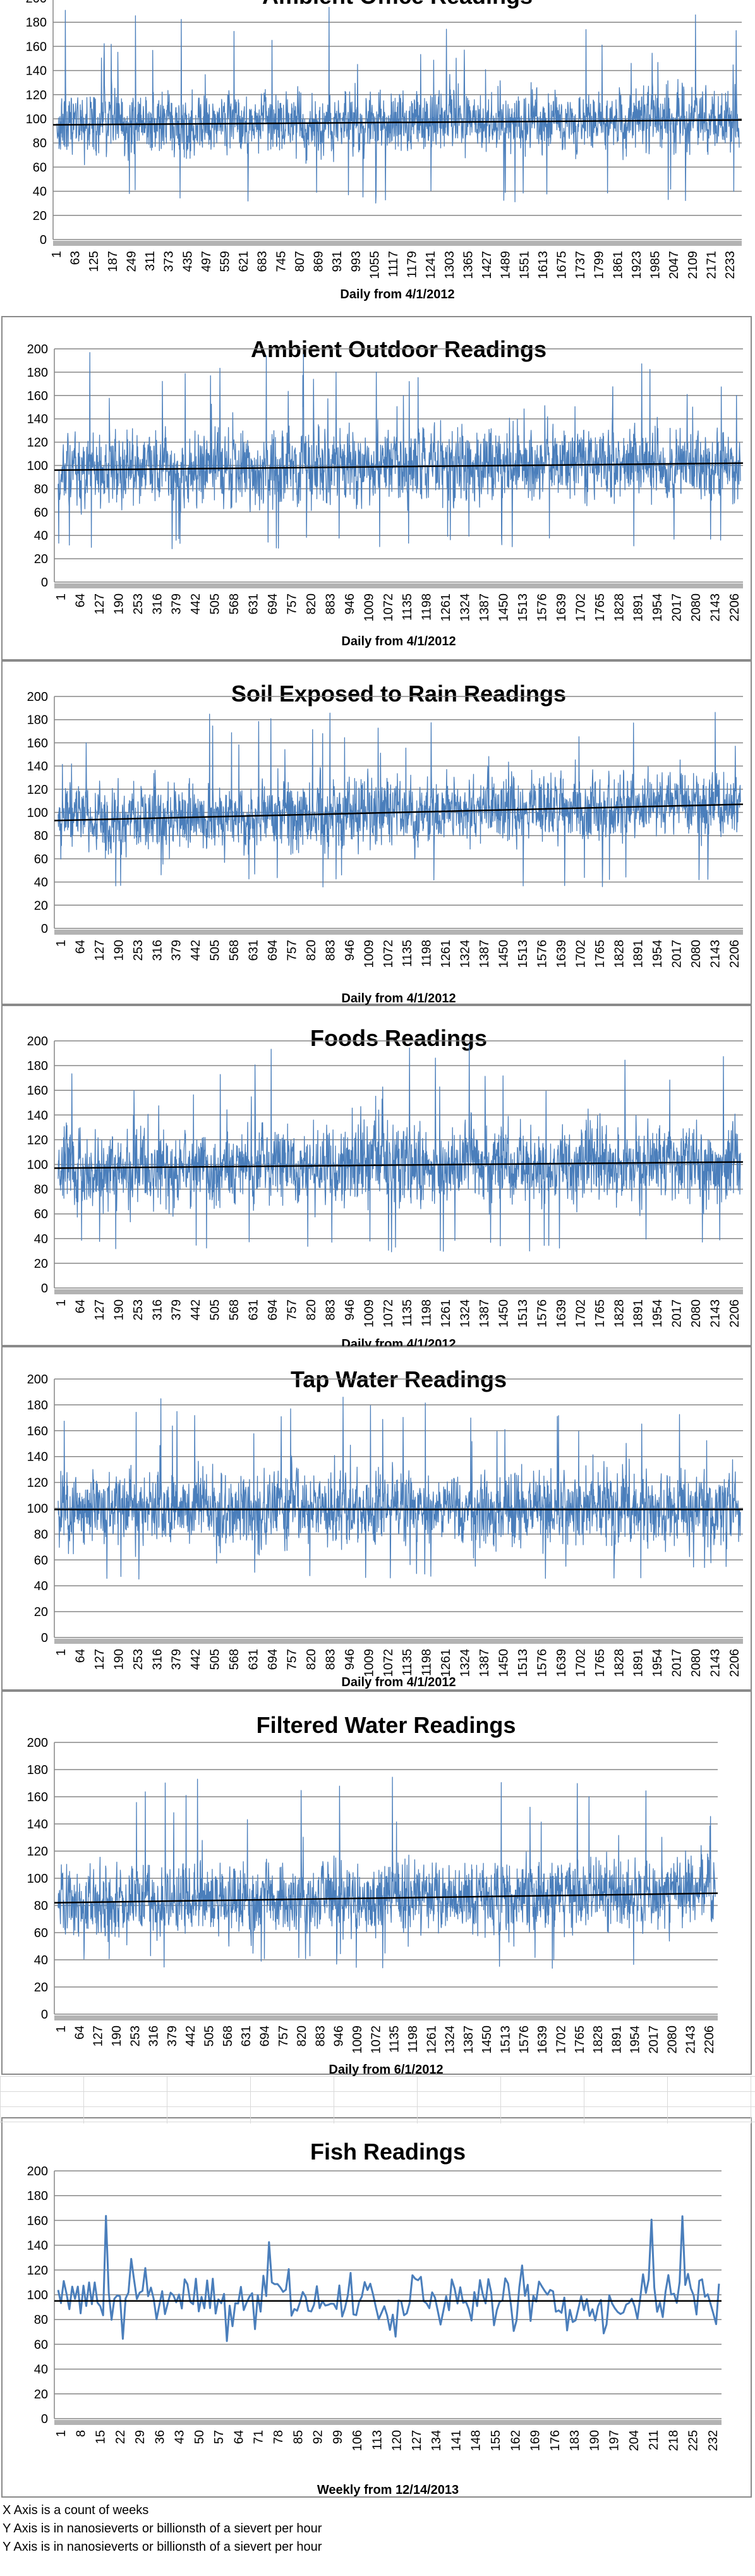 Image resolution: width=755 pixels, height=2576 pixels. What do you see at coordinates (575, 2440) in the screenshot?
I see `x-tick-label: 183` at bounding box center [575, 2440].